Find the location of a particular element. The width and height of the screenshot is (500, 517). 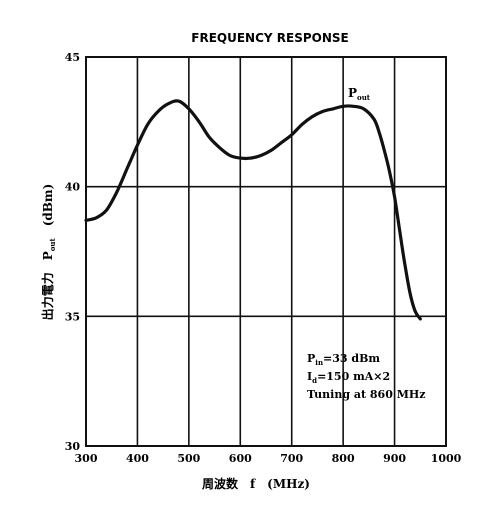

y-tick-label: 40 is located at coordinates (73, 187).